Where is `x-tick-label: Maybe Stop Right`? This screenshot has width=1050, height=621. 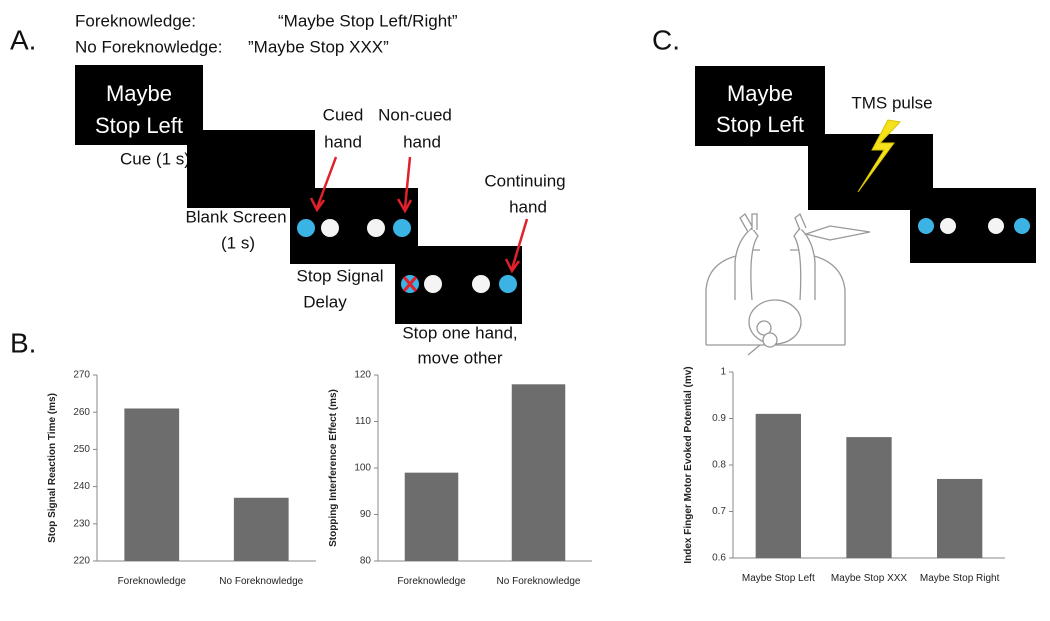
x-tick-label: Maybe Stop Right is located at coordinates (959, 578).